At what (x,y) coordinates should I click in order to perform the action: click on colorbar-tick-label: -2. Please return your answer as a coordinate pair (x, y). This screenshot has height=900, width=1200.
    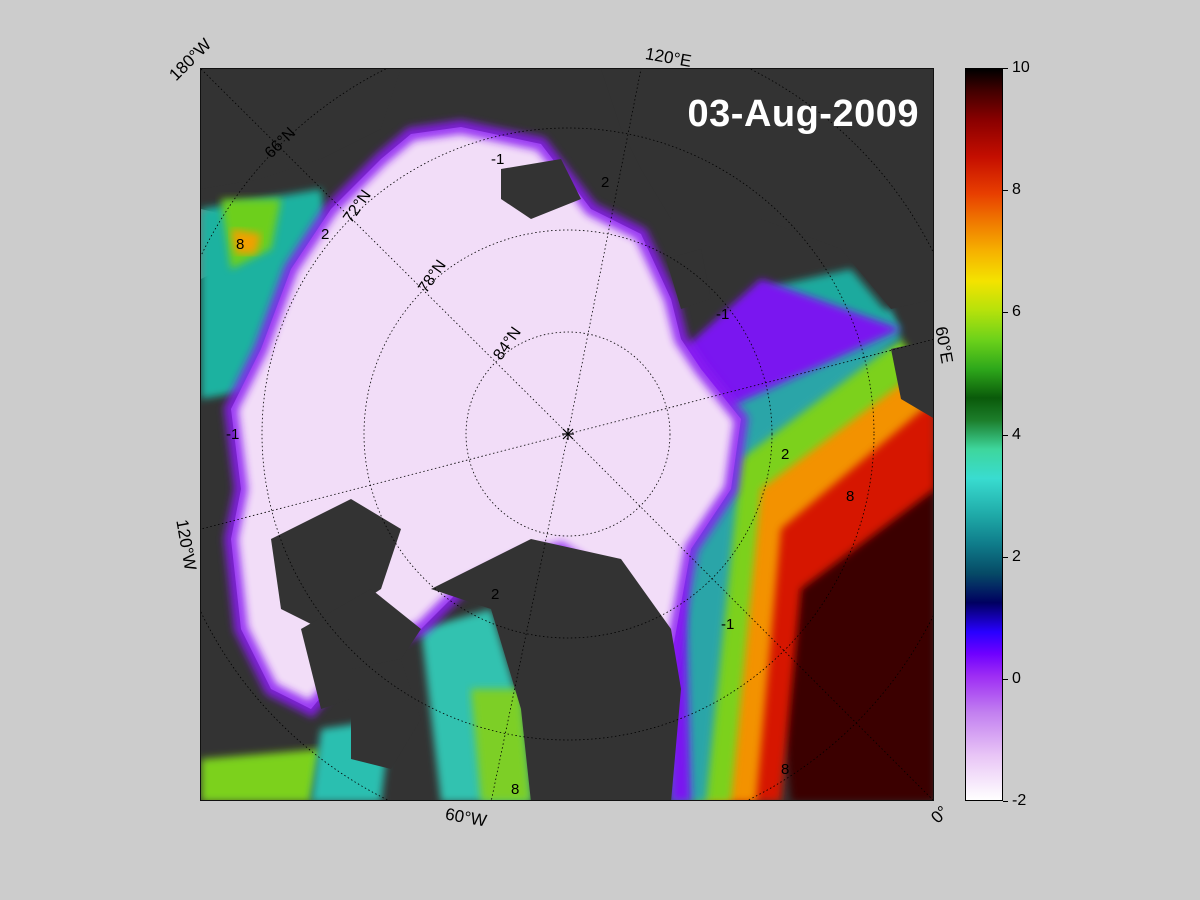
    Looking at the image, I should click on (1019, 800).